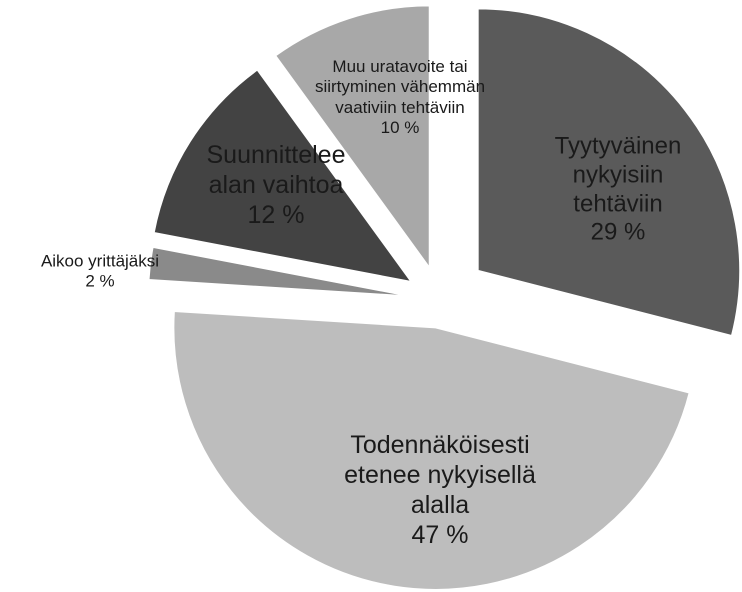 The width and height of the screenshot is (742, 592). I want to click on value-label: 2 %, so click(100, 281).